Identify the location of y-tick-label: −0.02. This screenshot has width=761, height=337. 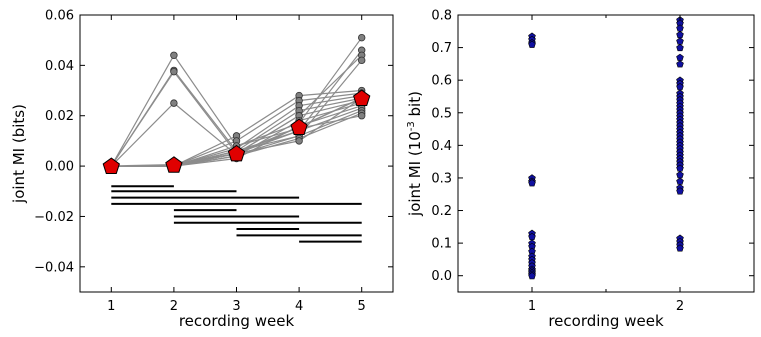
(54, 217).